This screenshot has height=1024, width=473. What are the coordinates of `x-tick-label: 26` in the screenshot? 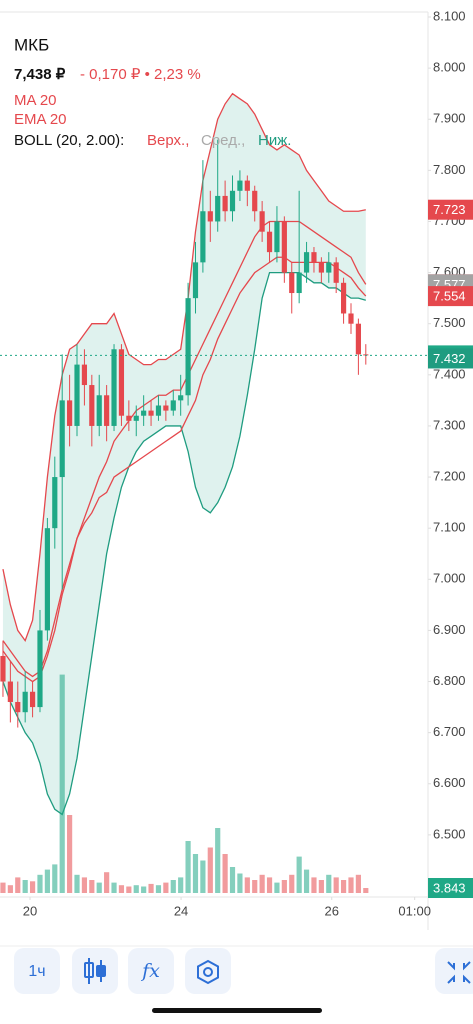 It's located at (332, 910).